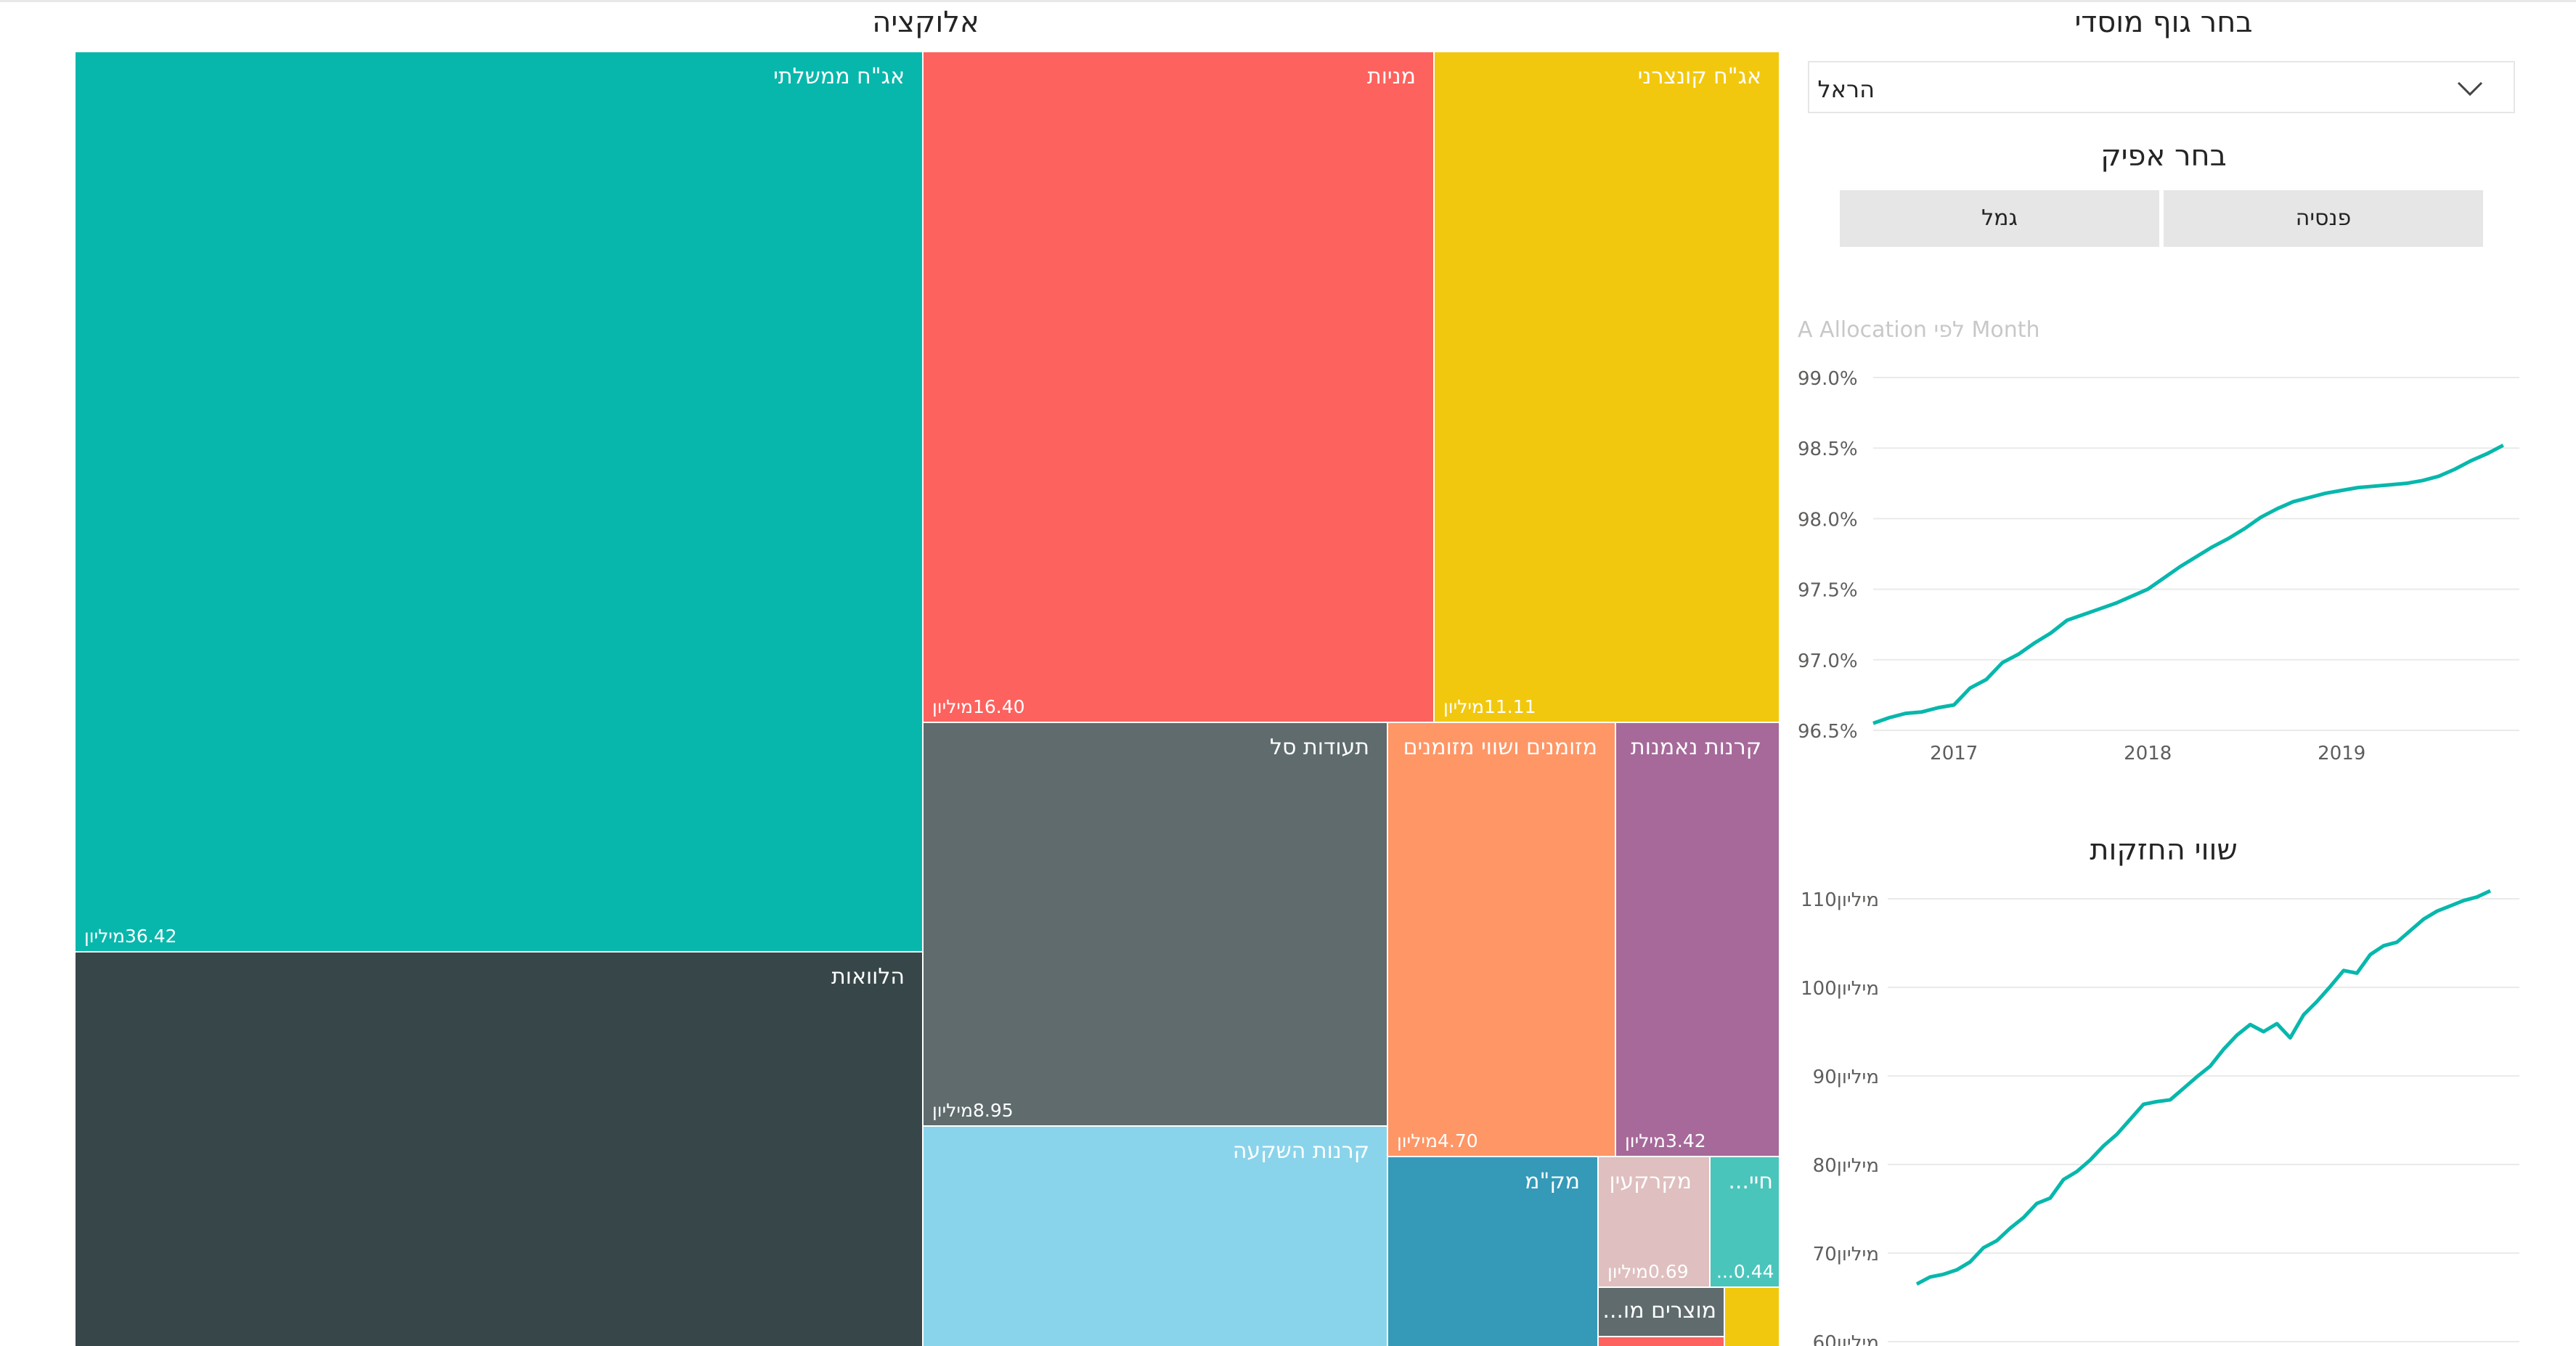 Image resolution: width=2576 pixels, height=1346 pixels. I want to click on y-tick-label: 98.0%, so click(1828, 520).